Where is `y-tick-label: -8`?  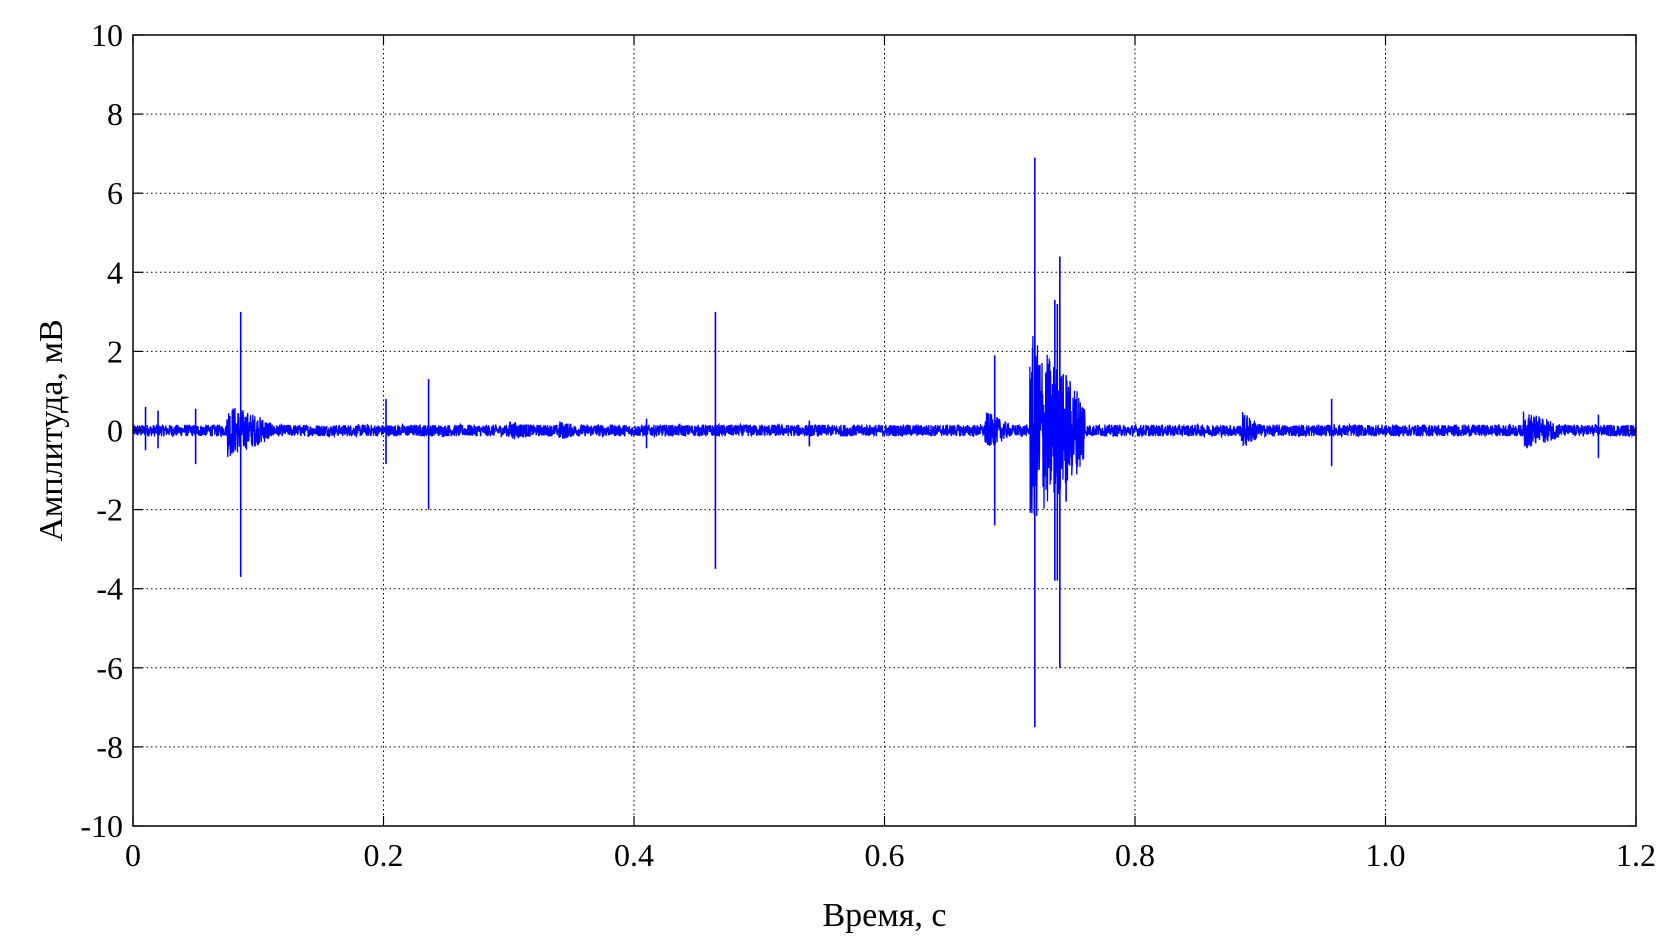 y-tick-label: -8 is located at coordinates (109, 747).